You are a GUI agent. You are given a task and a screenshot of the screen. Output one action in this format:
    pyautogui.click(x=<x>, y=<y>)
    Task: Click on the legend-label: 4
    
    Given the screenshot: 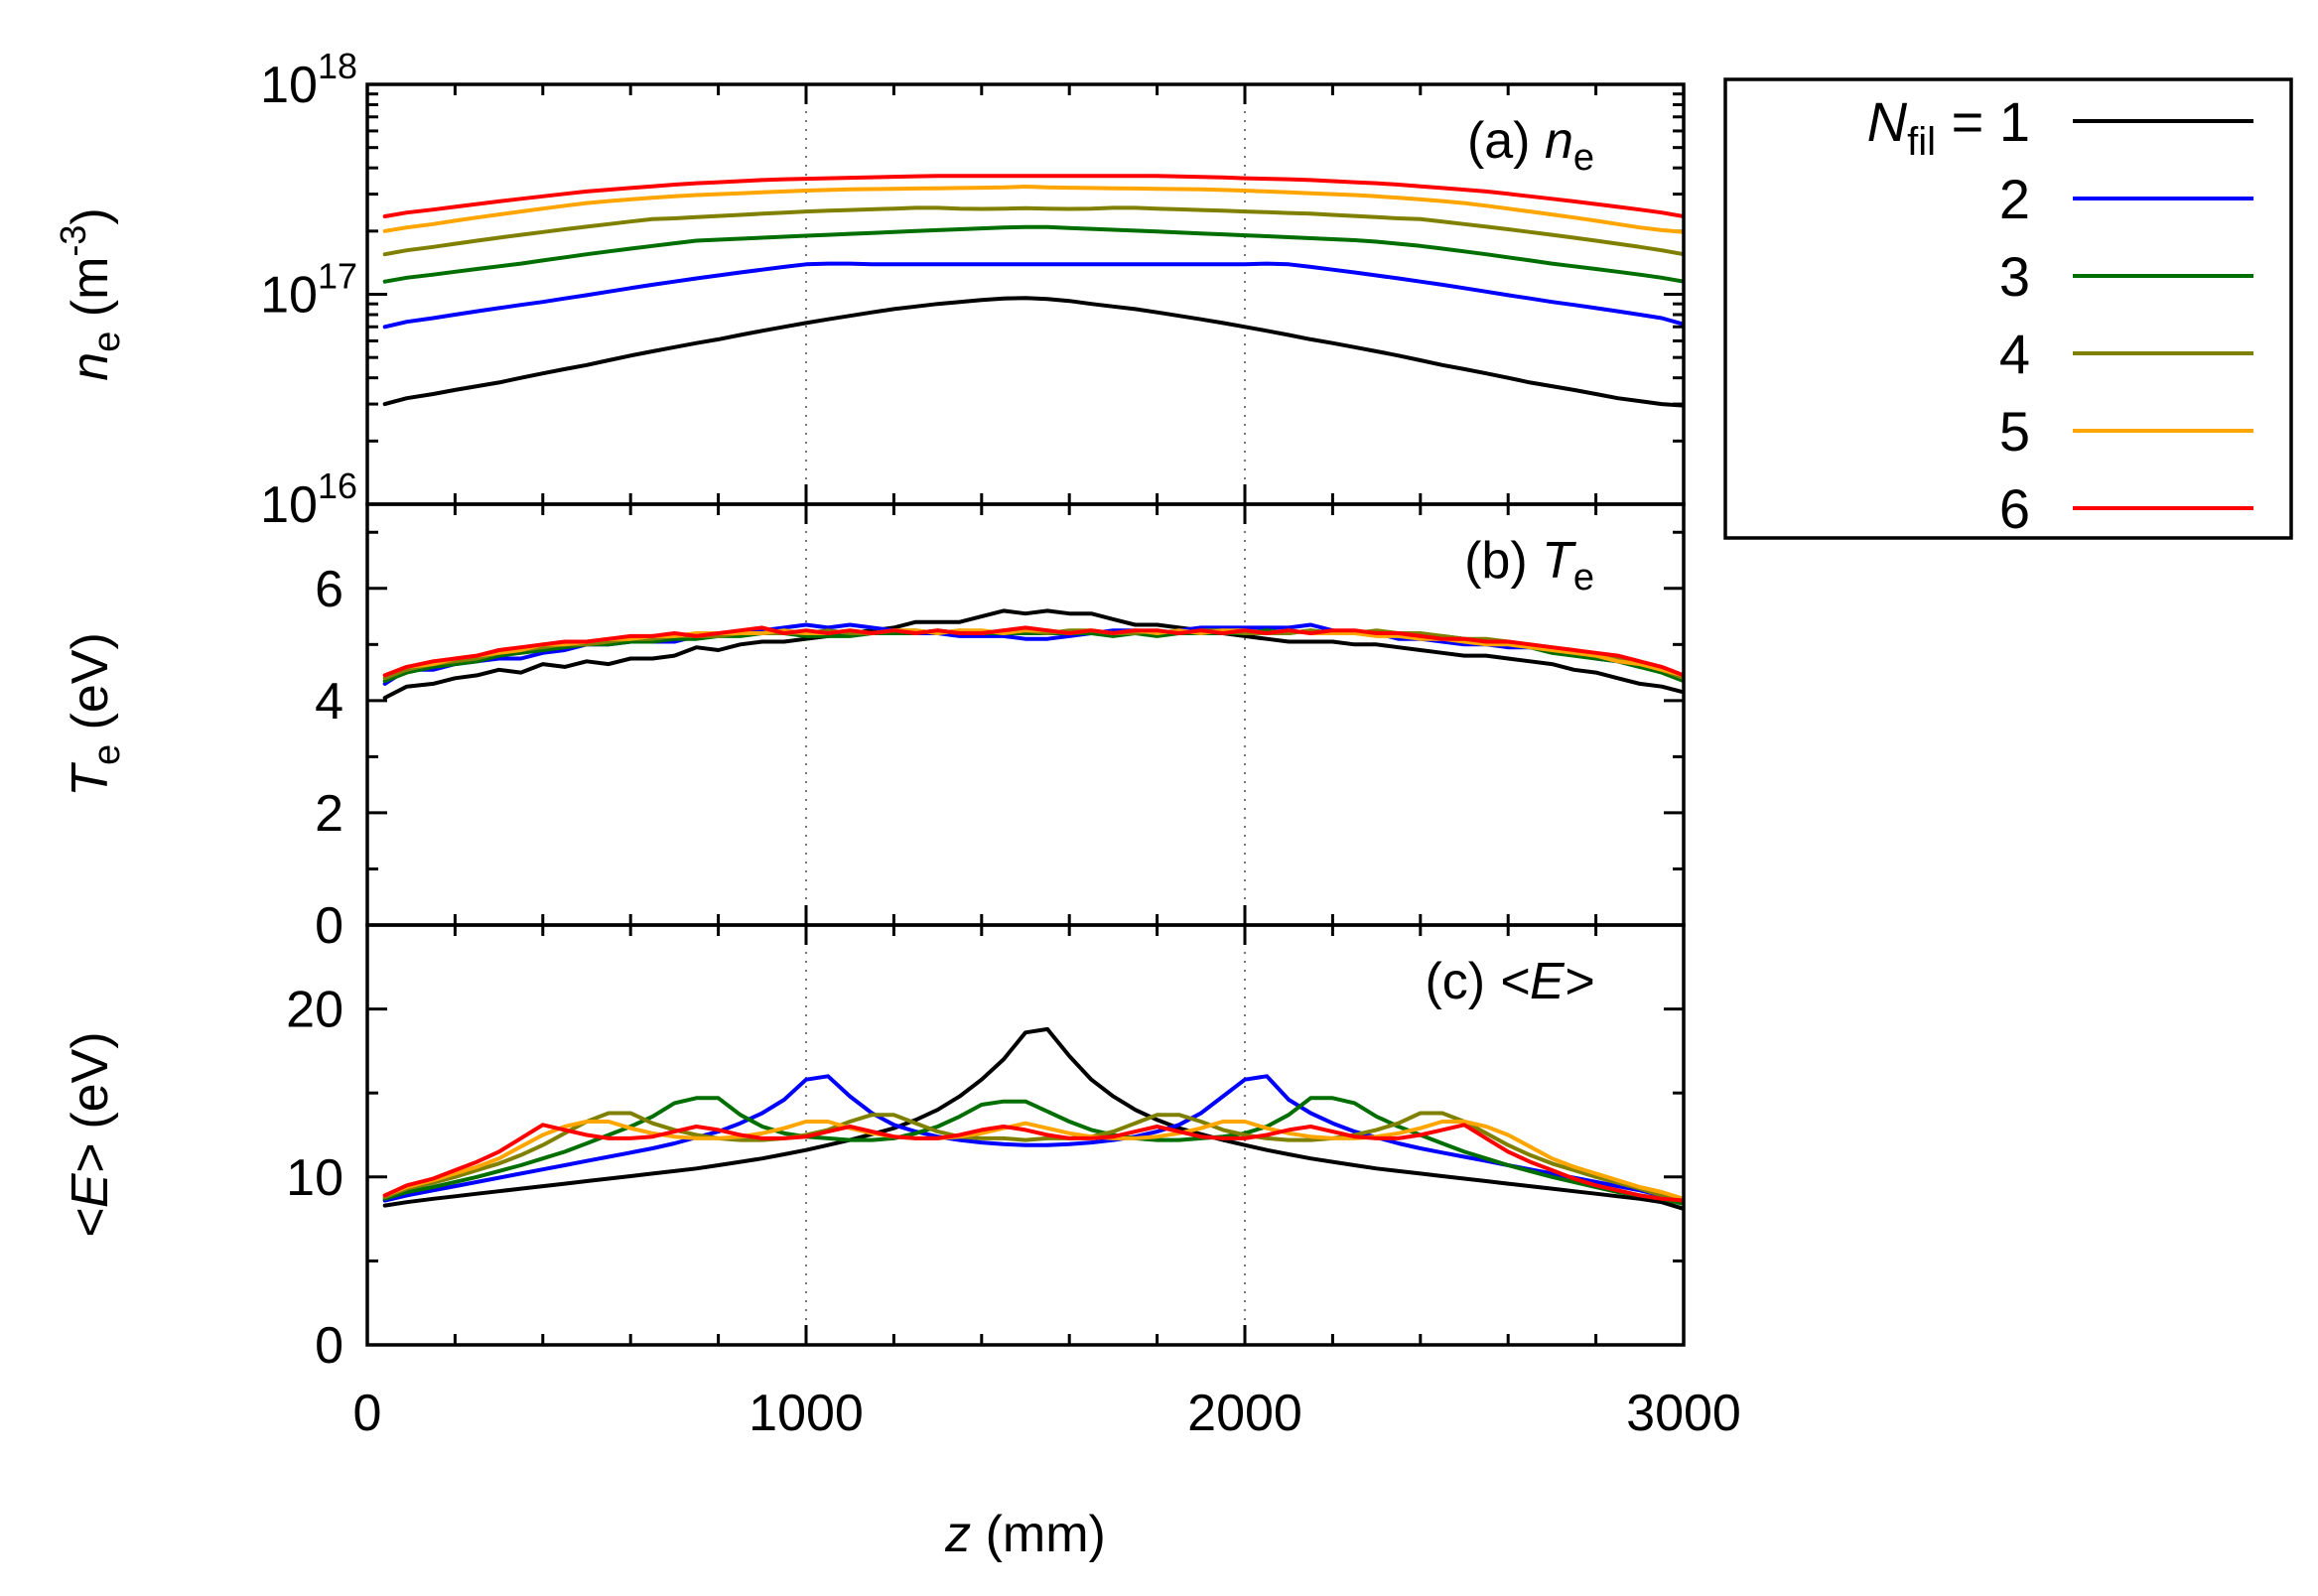 What is the action you would take?
    pyautogui.click(x=2014, y=354)
    